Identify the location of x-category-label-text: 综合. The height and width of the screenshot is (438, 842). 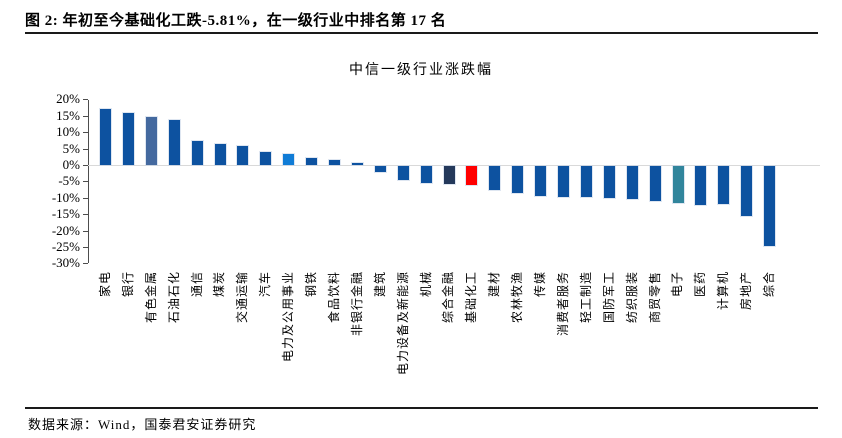
(769, 284).